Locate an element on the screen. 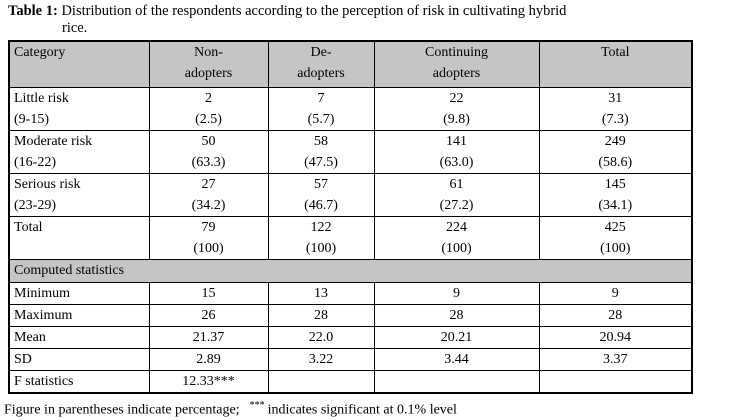 This screenshot has width=729, height=420. percent-value: (34.1) is located at coordinates (615, 205).